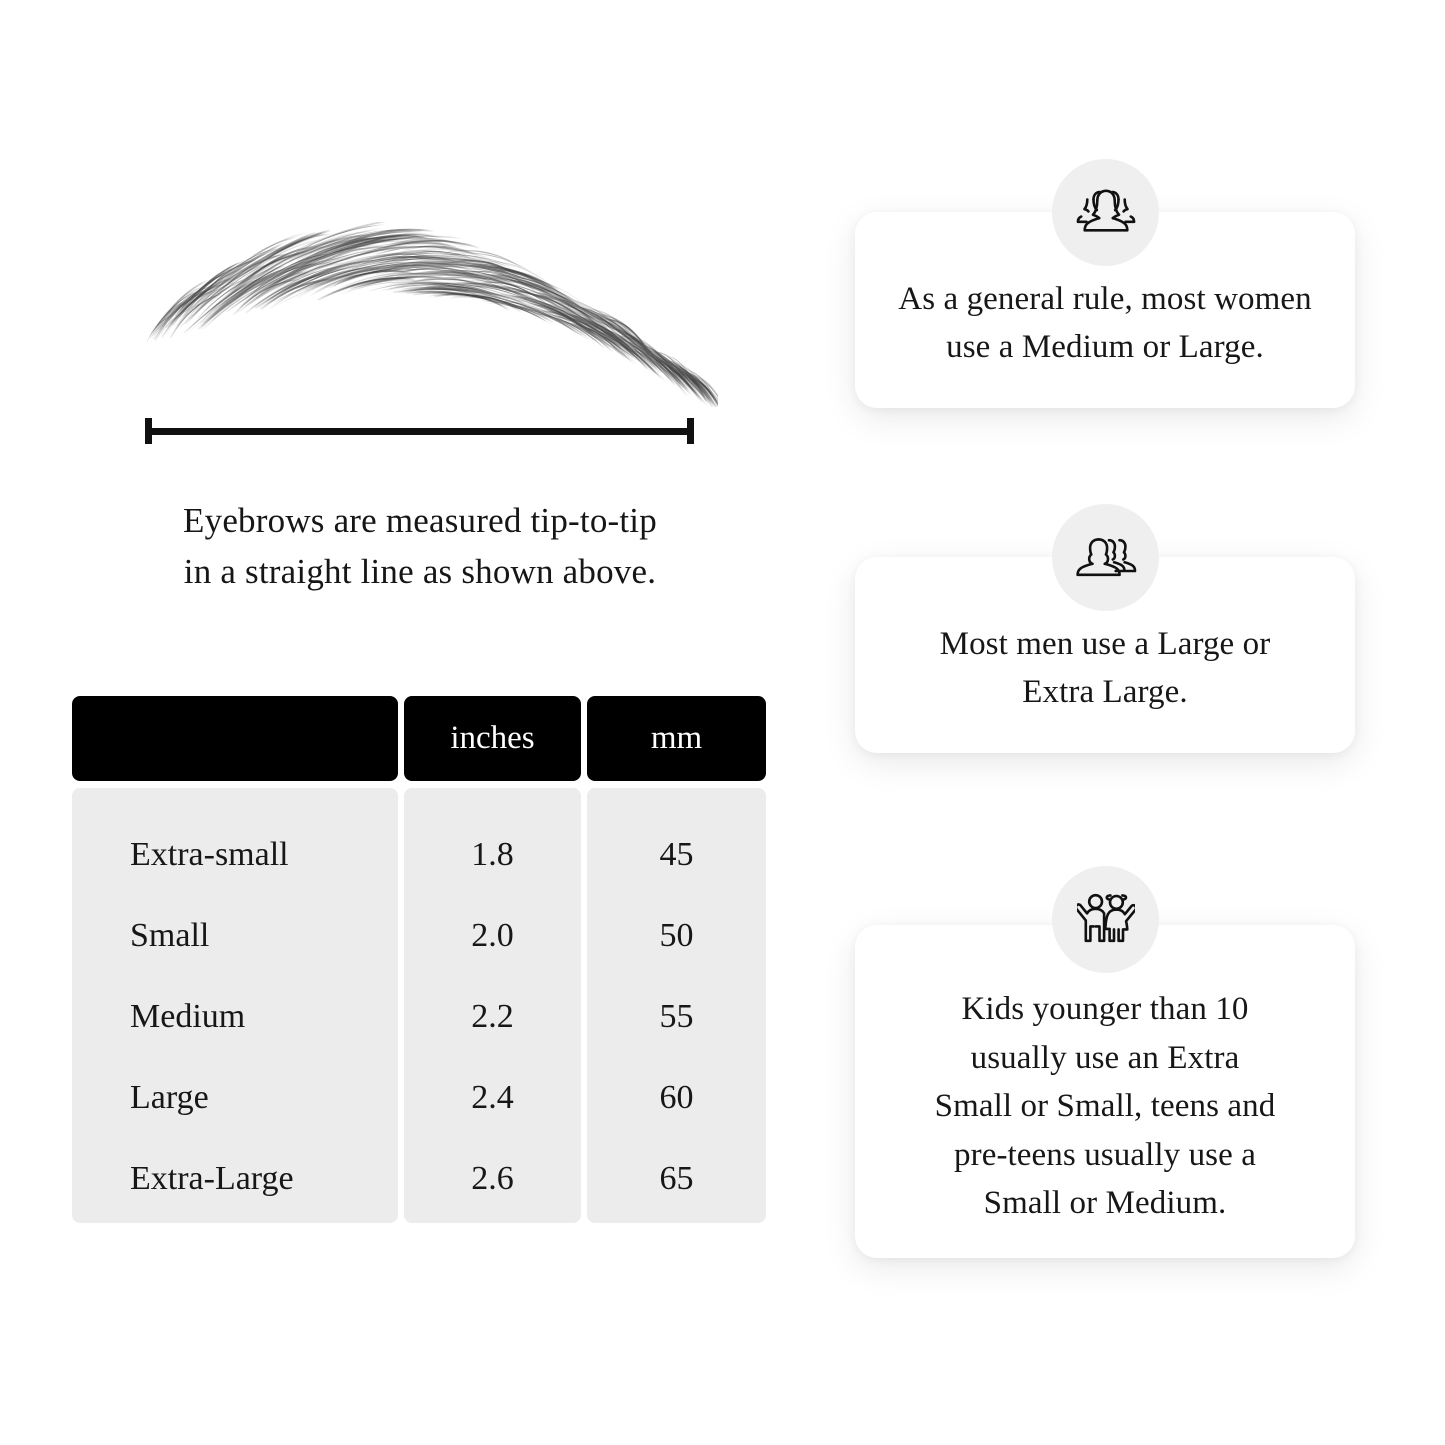 This screenshot has width=1445, height=1445. I want to click on size-table-header-row: inches mm, so click(419, 738).